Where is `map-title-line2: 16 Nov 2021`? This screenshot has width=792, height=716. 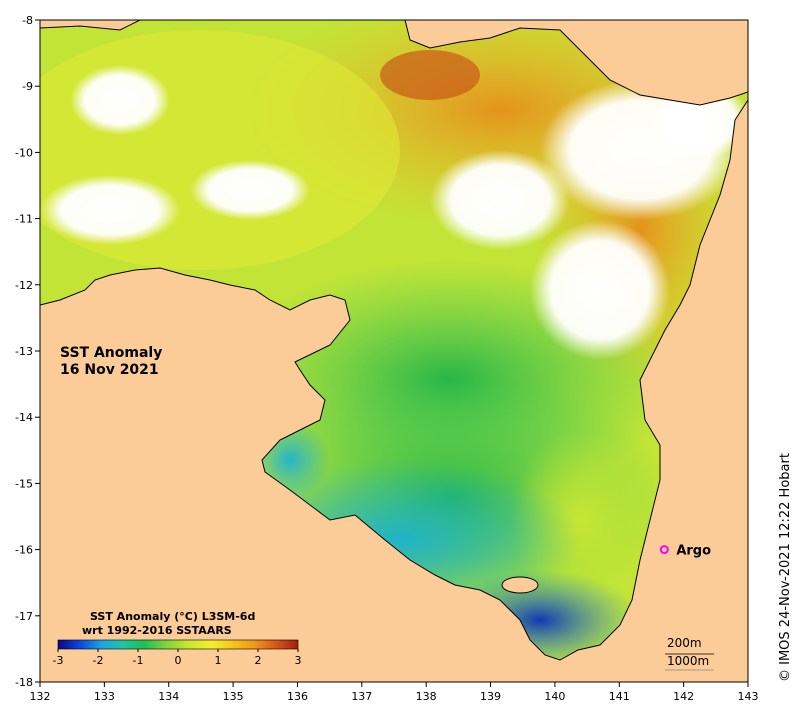 map-title-line2: 16 Nov 2021 is located at coordinates (109, 370).